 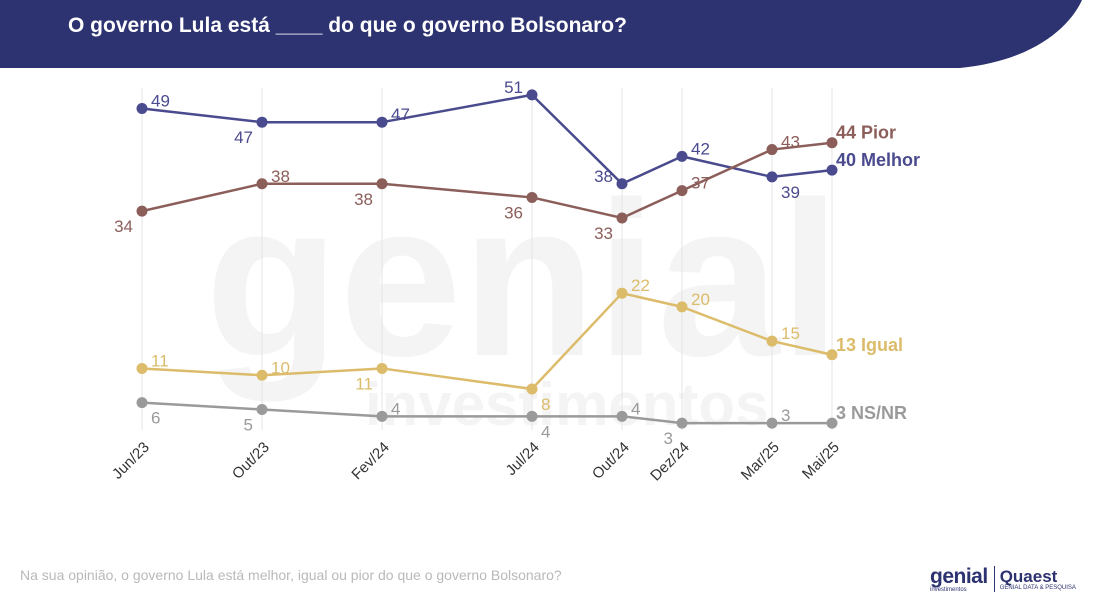 What do you see at coordinates (131, 461) in the screenshot?
I see `x-tick-label: Jun/23` at bounding box center [131, 461].